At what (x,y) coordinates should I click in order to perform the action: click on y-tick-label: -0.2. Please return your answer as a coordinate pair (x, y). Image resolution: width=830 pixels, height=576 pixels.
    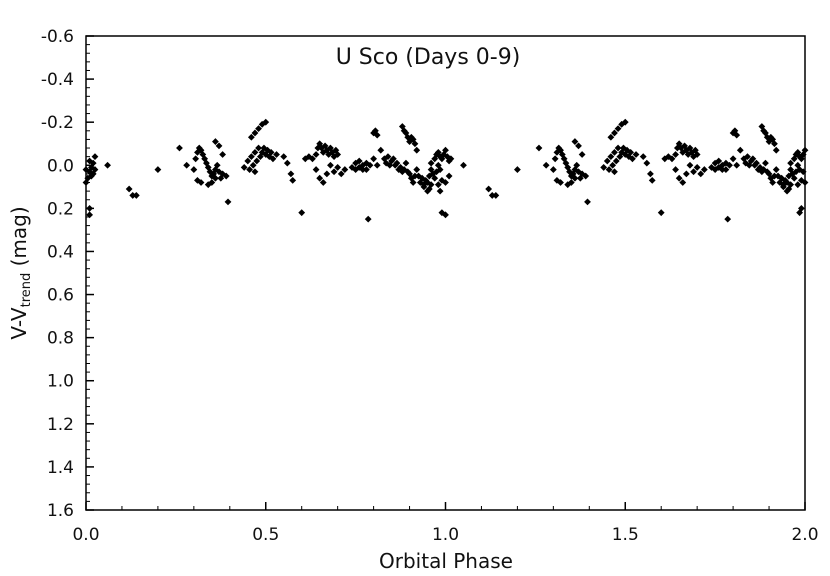
    Looking at the image, I should click on (57, 123).